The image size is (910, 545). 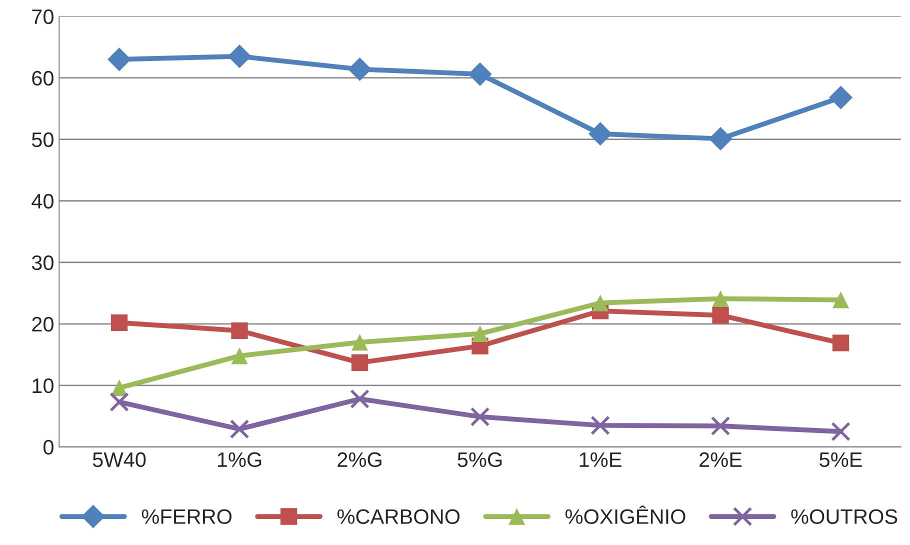 What do you see at coordinates (187, 516) in the screenshot?
I see `legend-label: %FERRO` at bounding box center [187, 516].